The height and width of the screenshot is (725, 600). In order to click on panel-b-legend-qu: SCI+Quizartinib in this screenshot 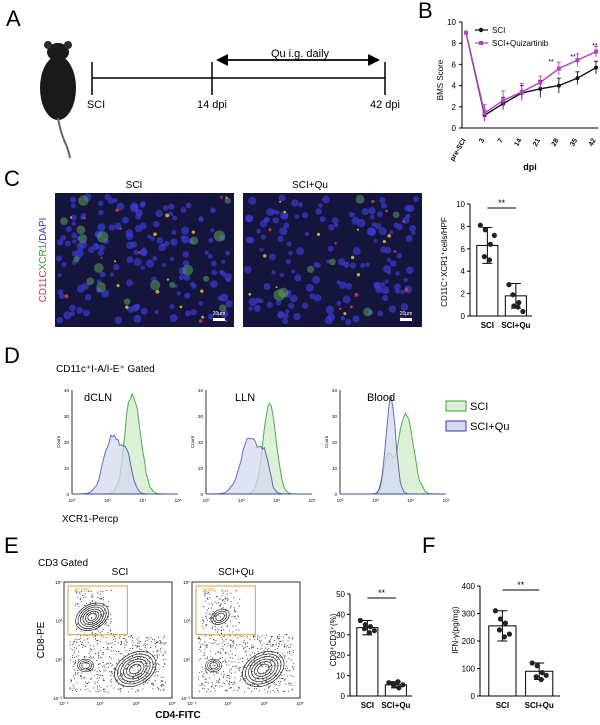, I will do `click(520, 43)`.